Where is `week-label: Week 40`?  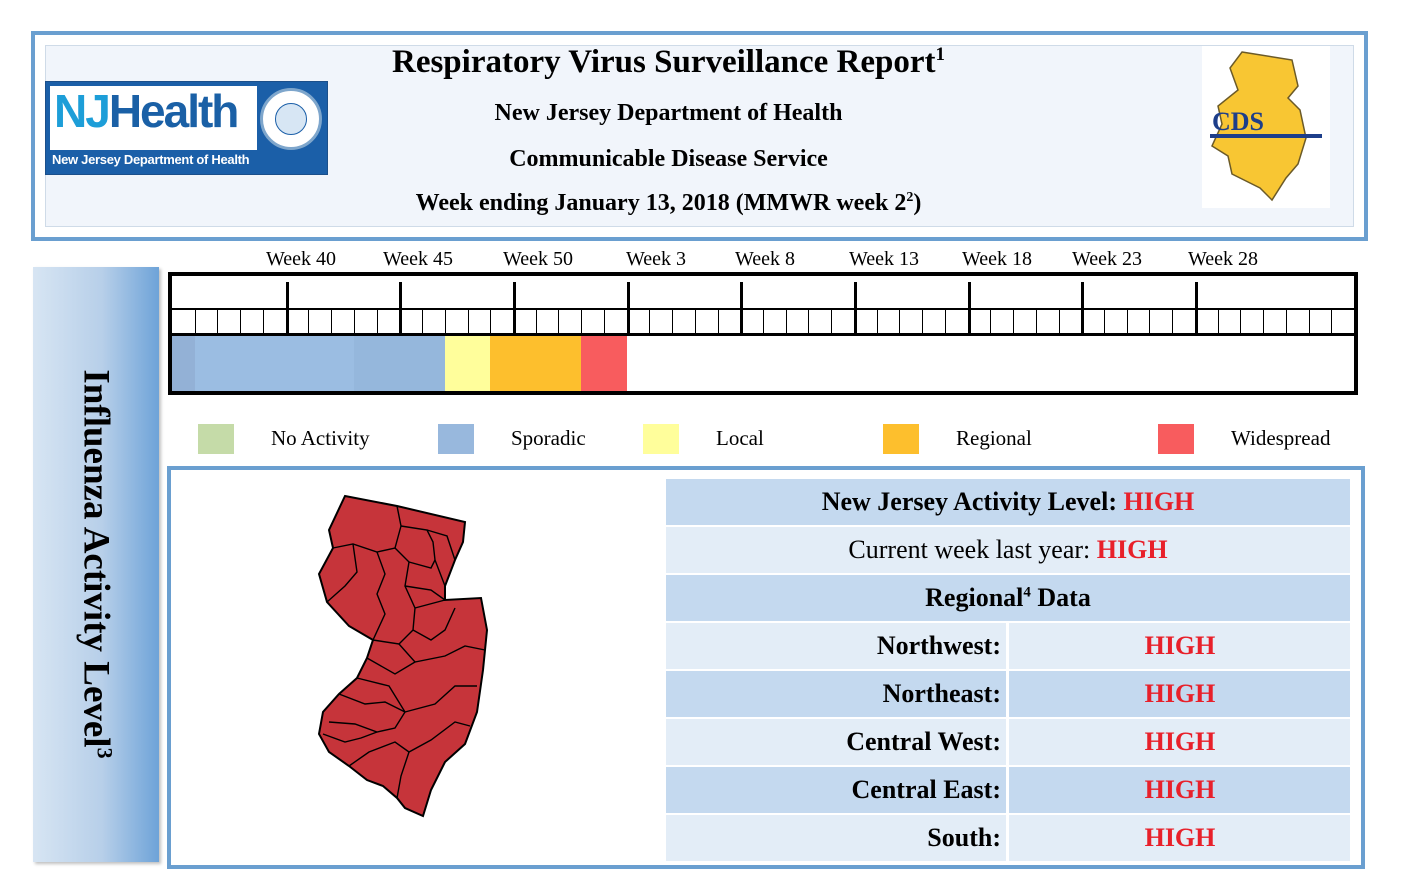 week-label: Week 40 is located at coordinates (301, 259).